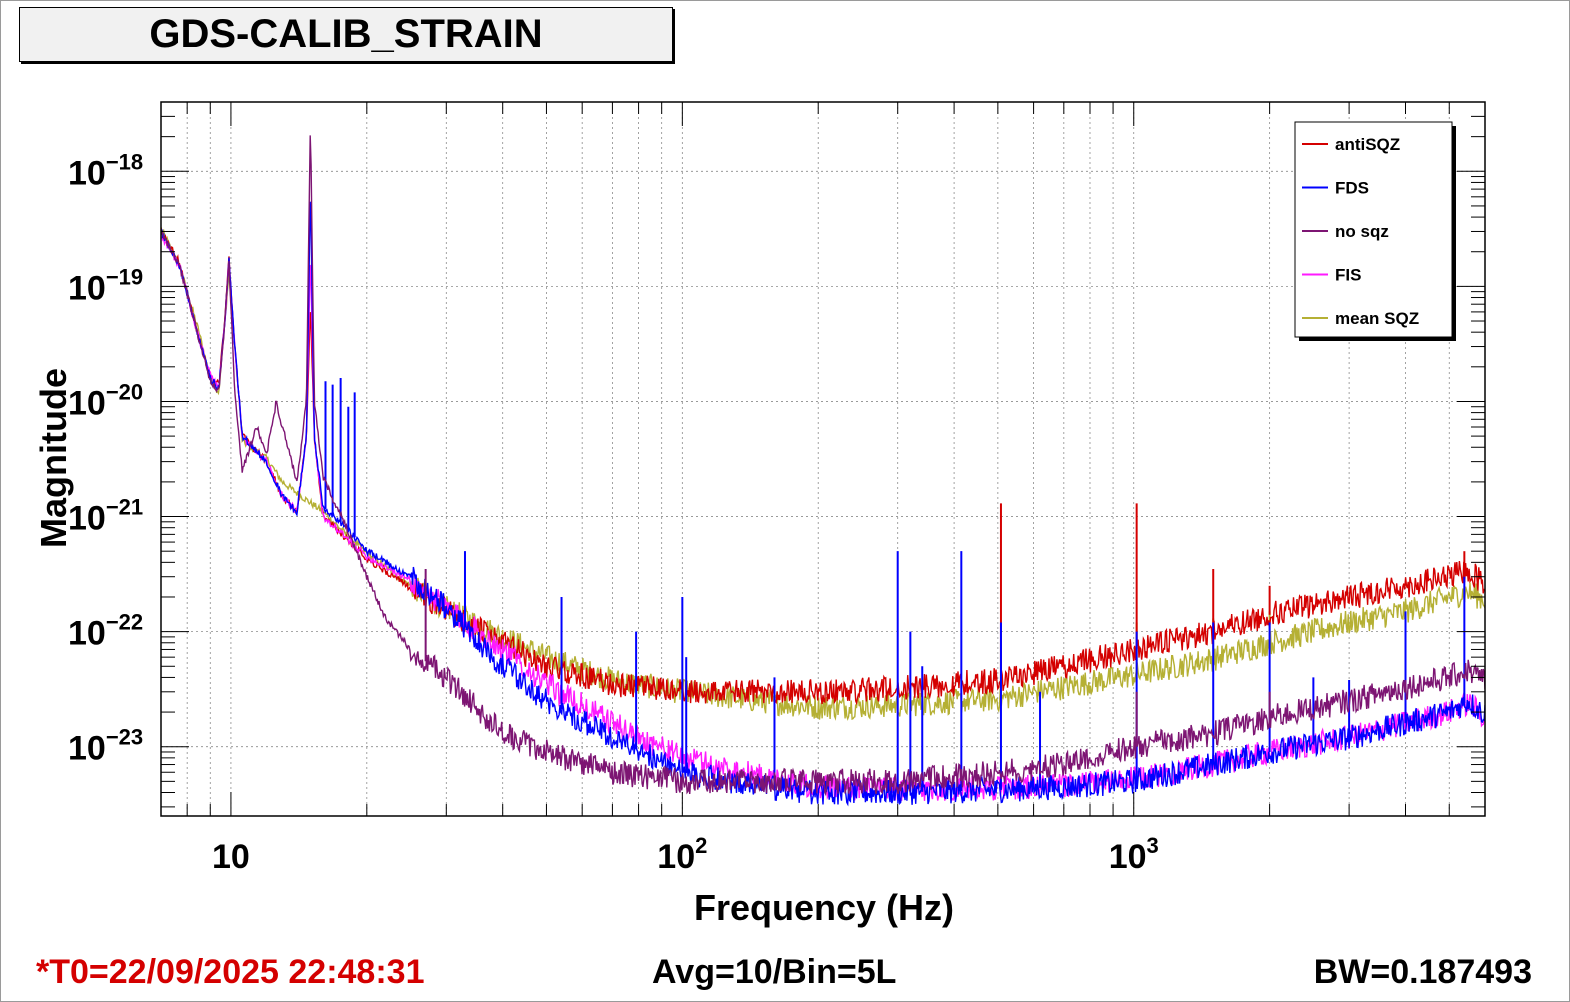 This screenshot has width=1570, height=1002. I want to click on legend: antiSQZ FDS no sqz FIS mean SQZ, so click(1375, 231).